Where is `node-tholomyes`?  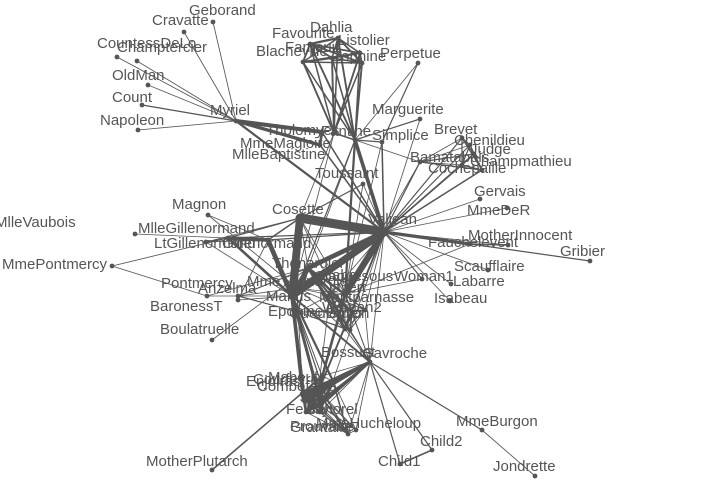 node-tholomyes is located at coordinates (334, 133).